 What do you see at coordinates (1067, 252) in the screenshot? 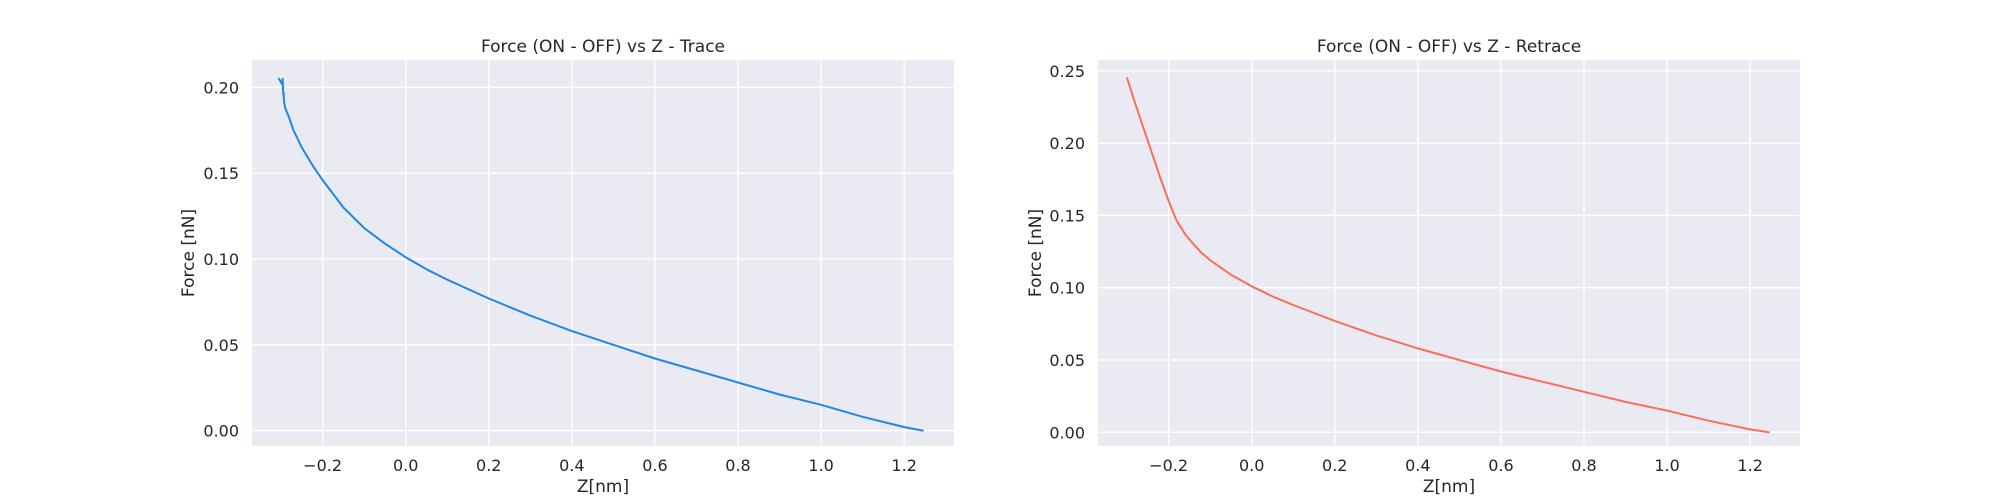
I see `y-tick-labels: 0.00 0.05 0.10 0.15 0.20 0.25` at bounding box center [1067, 252].